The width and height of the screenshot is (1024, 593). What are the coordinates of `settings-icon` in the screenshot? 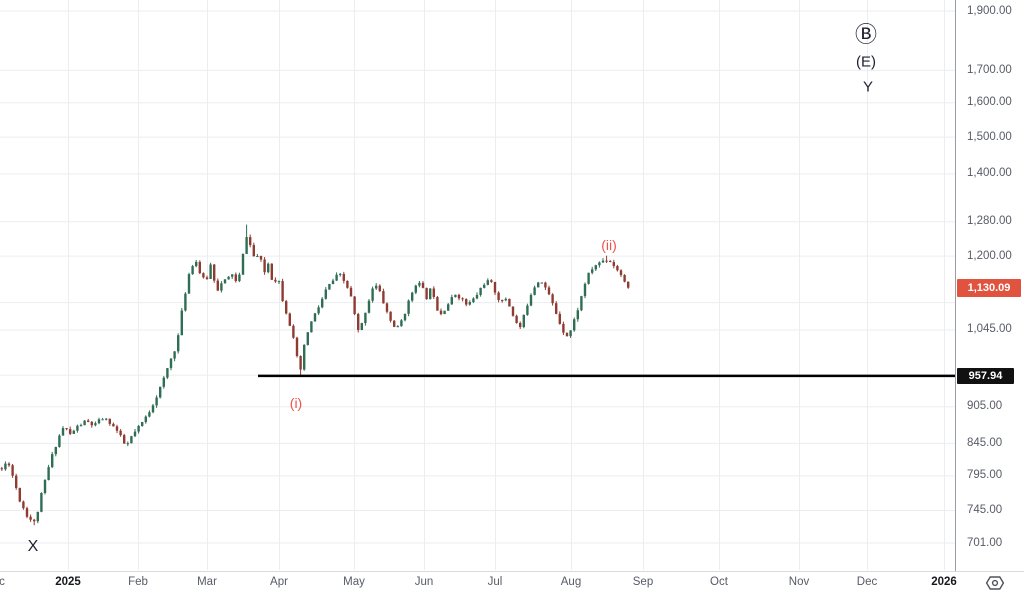 It's located at (995, 583).